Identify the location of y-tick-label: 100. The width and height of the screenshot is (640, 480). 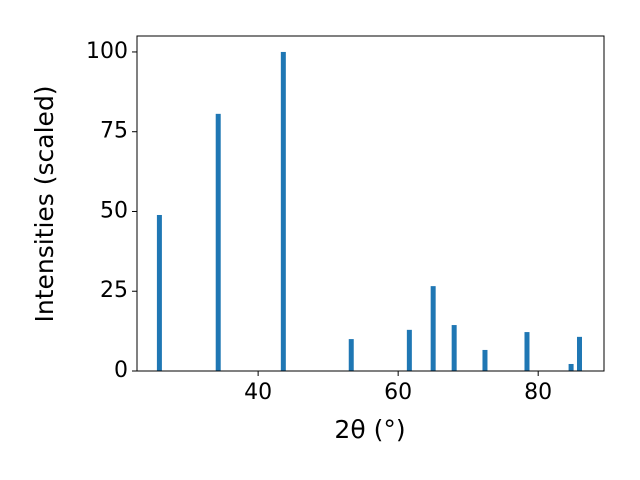
(107, 51).